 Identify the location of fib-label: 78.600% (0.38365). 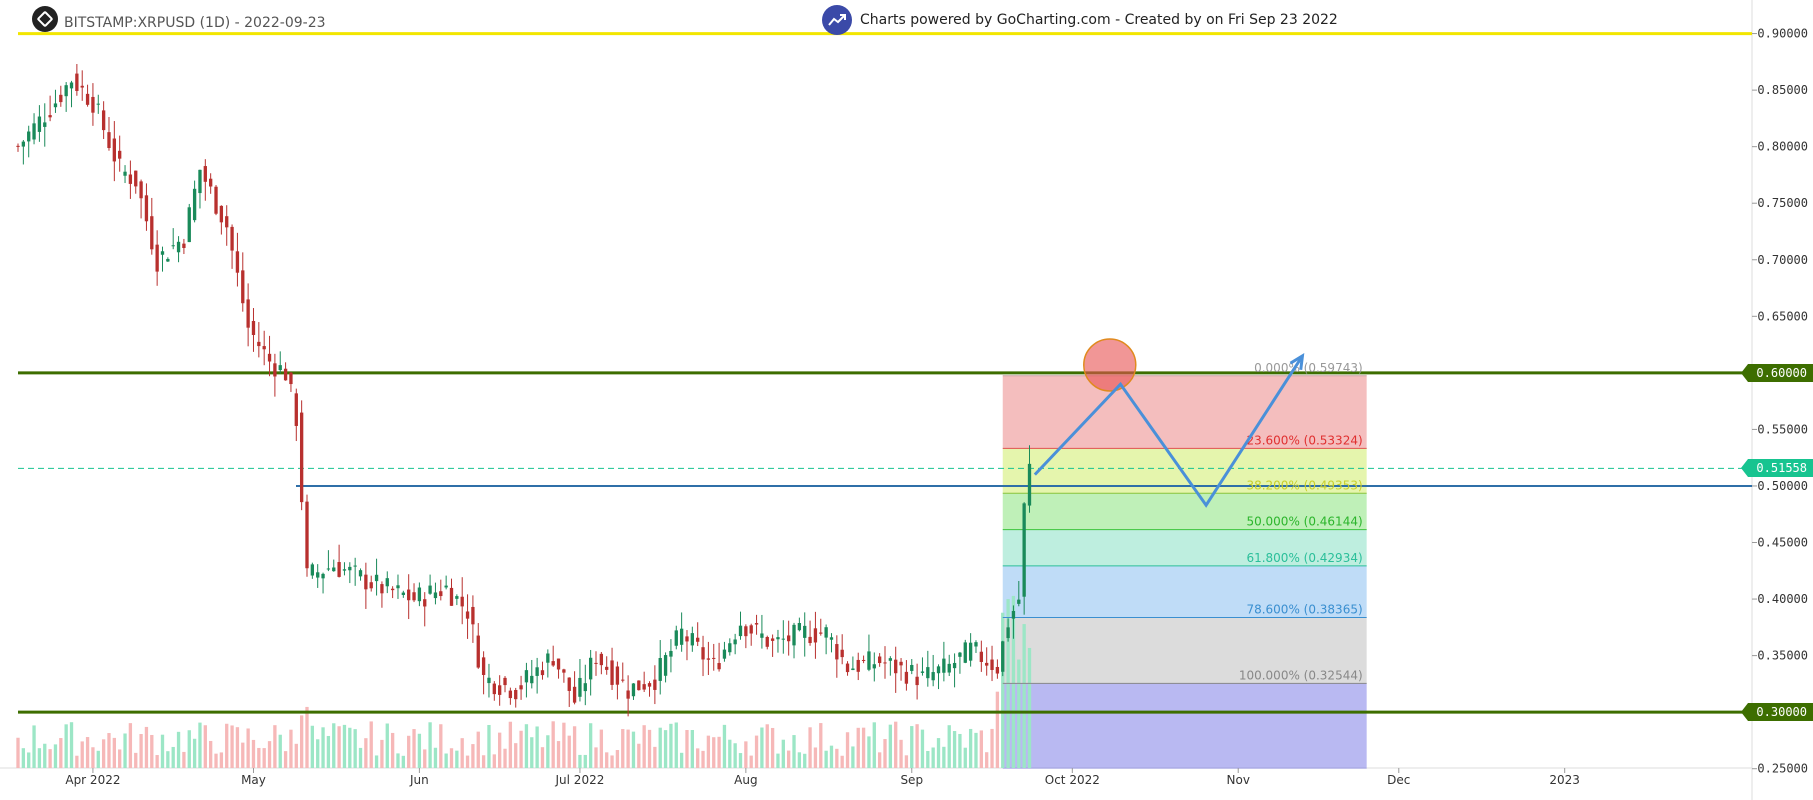
(1304, 610).